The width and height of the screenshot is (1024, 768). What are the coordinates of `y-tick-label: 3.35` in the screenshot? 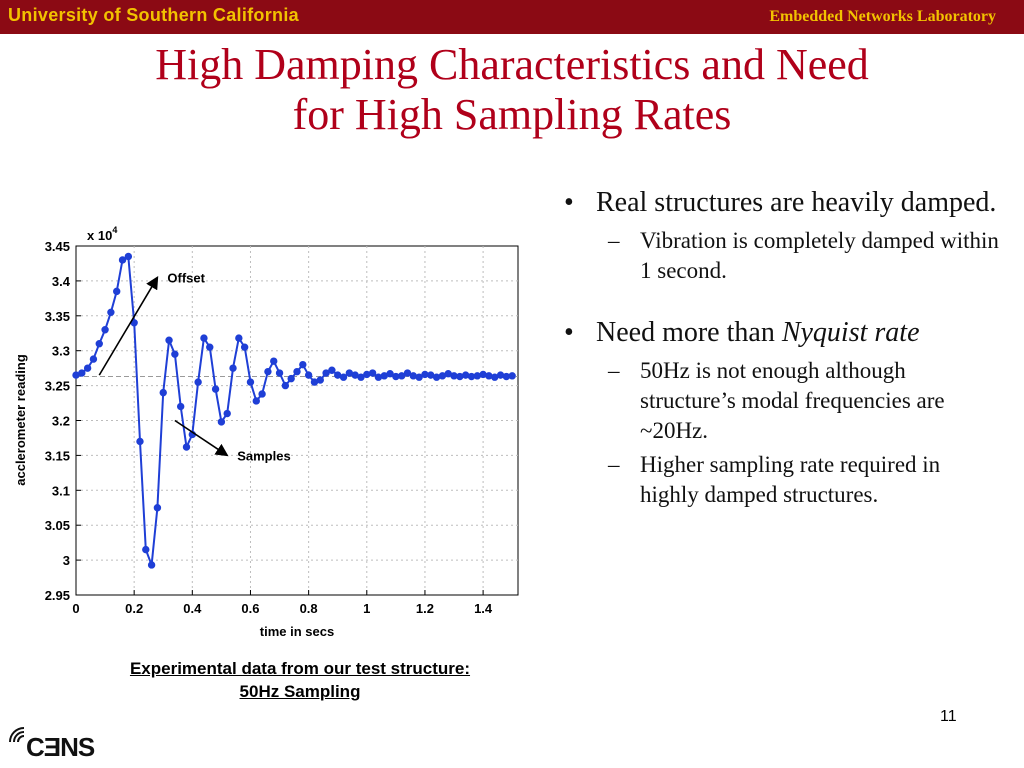 It's located at (57, 316).